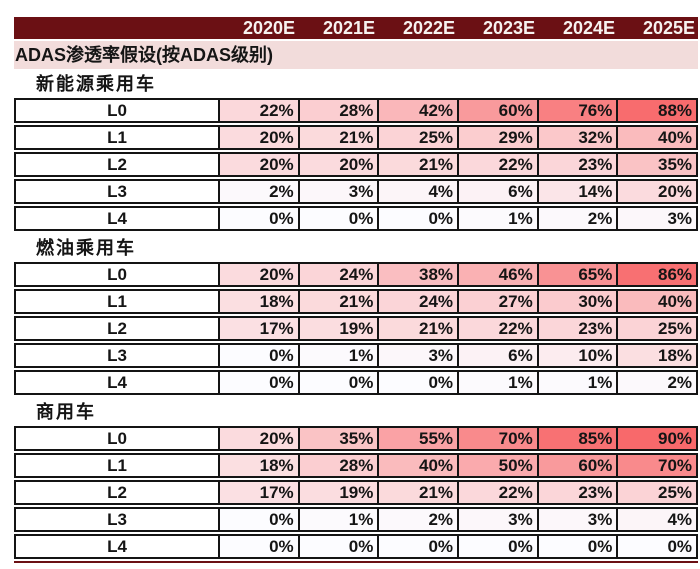 This screenshot has height=569, width=700. I want to click on value-cell: 42%, so click(417, 110).